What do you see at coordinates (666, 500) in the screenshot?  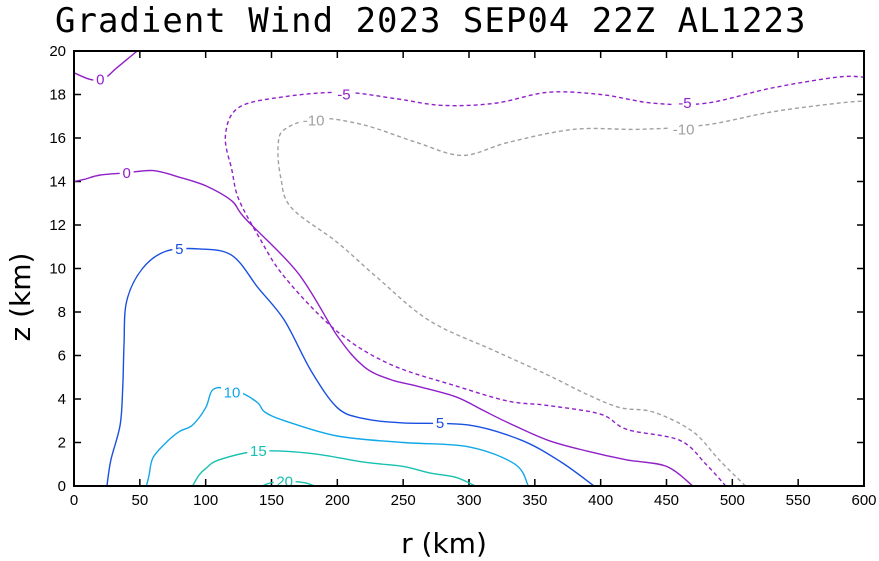 I see `x-tick-label: 450` at bounding box center [666, 500].